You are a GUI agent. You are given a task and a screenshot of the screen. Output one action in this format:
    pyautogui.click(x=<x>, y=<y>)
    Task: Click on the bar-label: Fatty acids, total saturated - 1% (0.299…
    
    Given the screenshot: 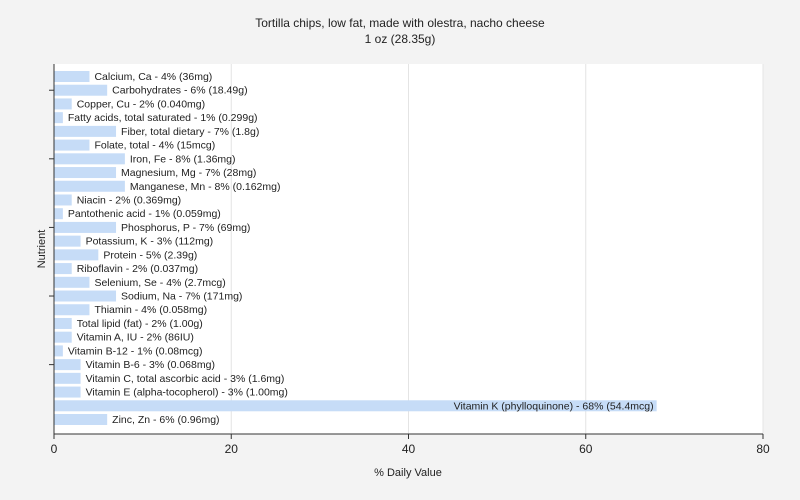 What is the action you would take?
    pyautogui.click(x=163, y=118)
    